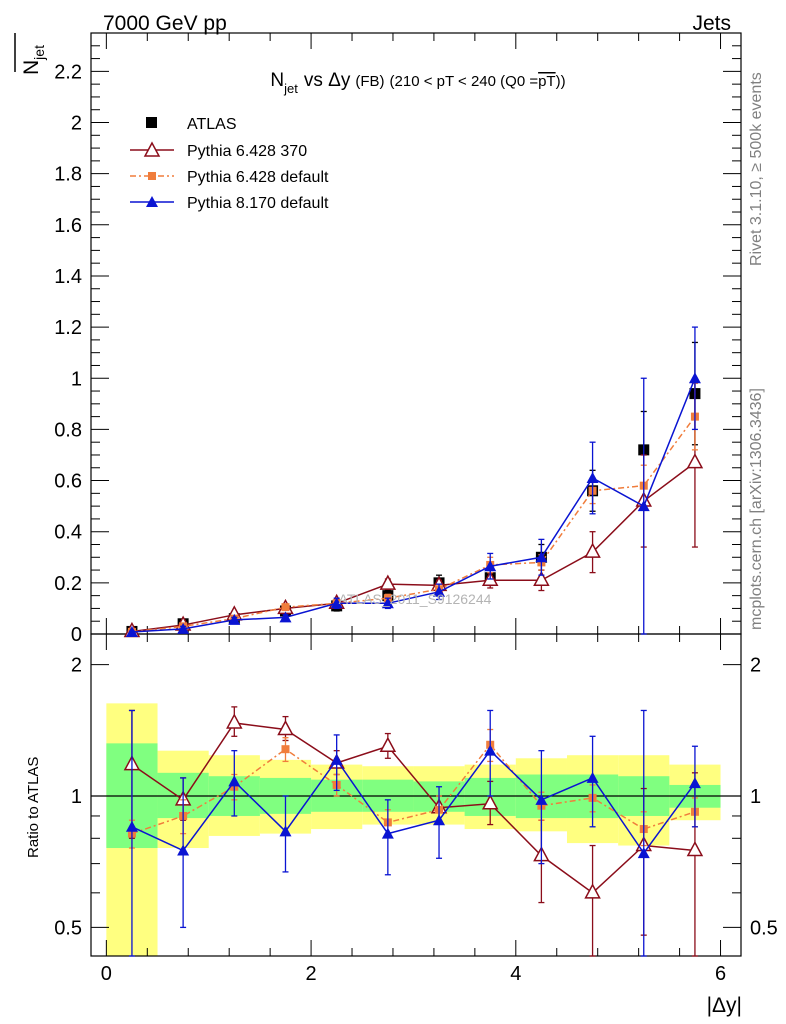 The width and height of the screenshot is (786, 1024). I want to click on y-axis-label-main: Njet, so click(33, 60).